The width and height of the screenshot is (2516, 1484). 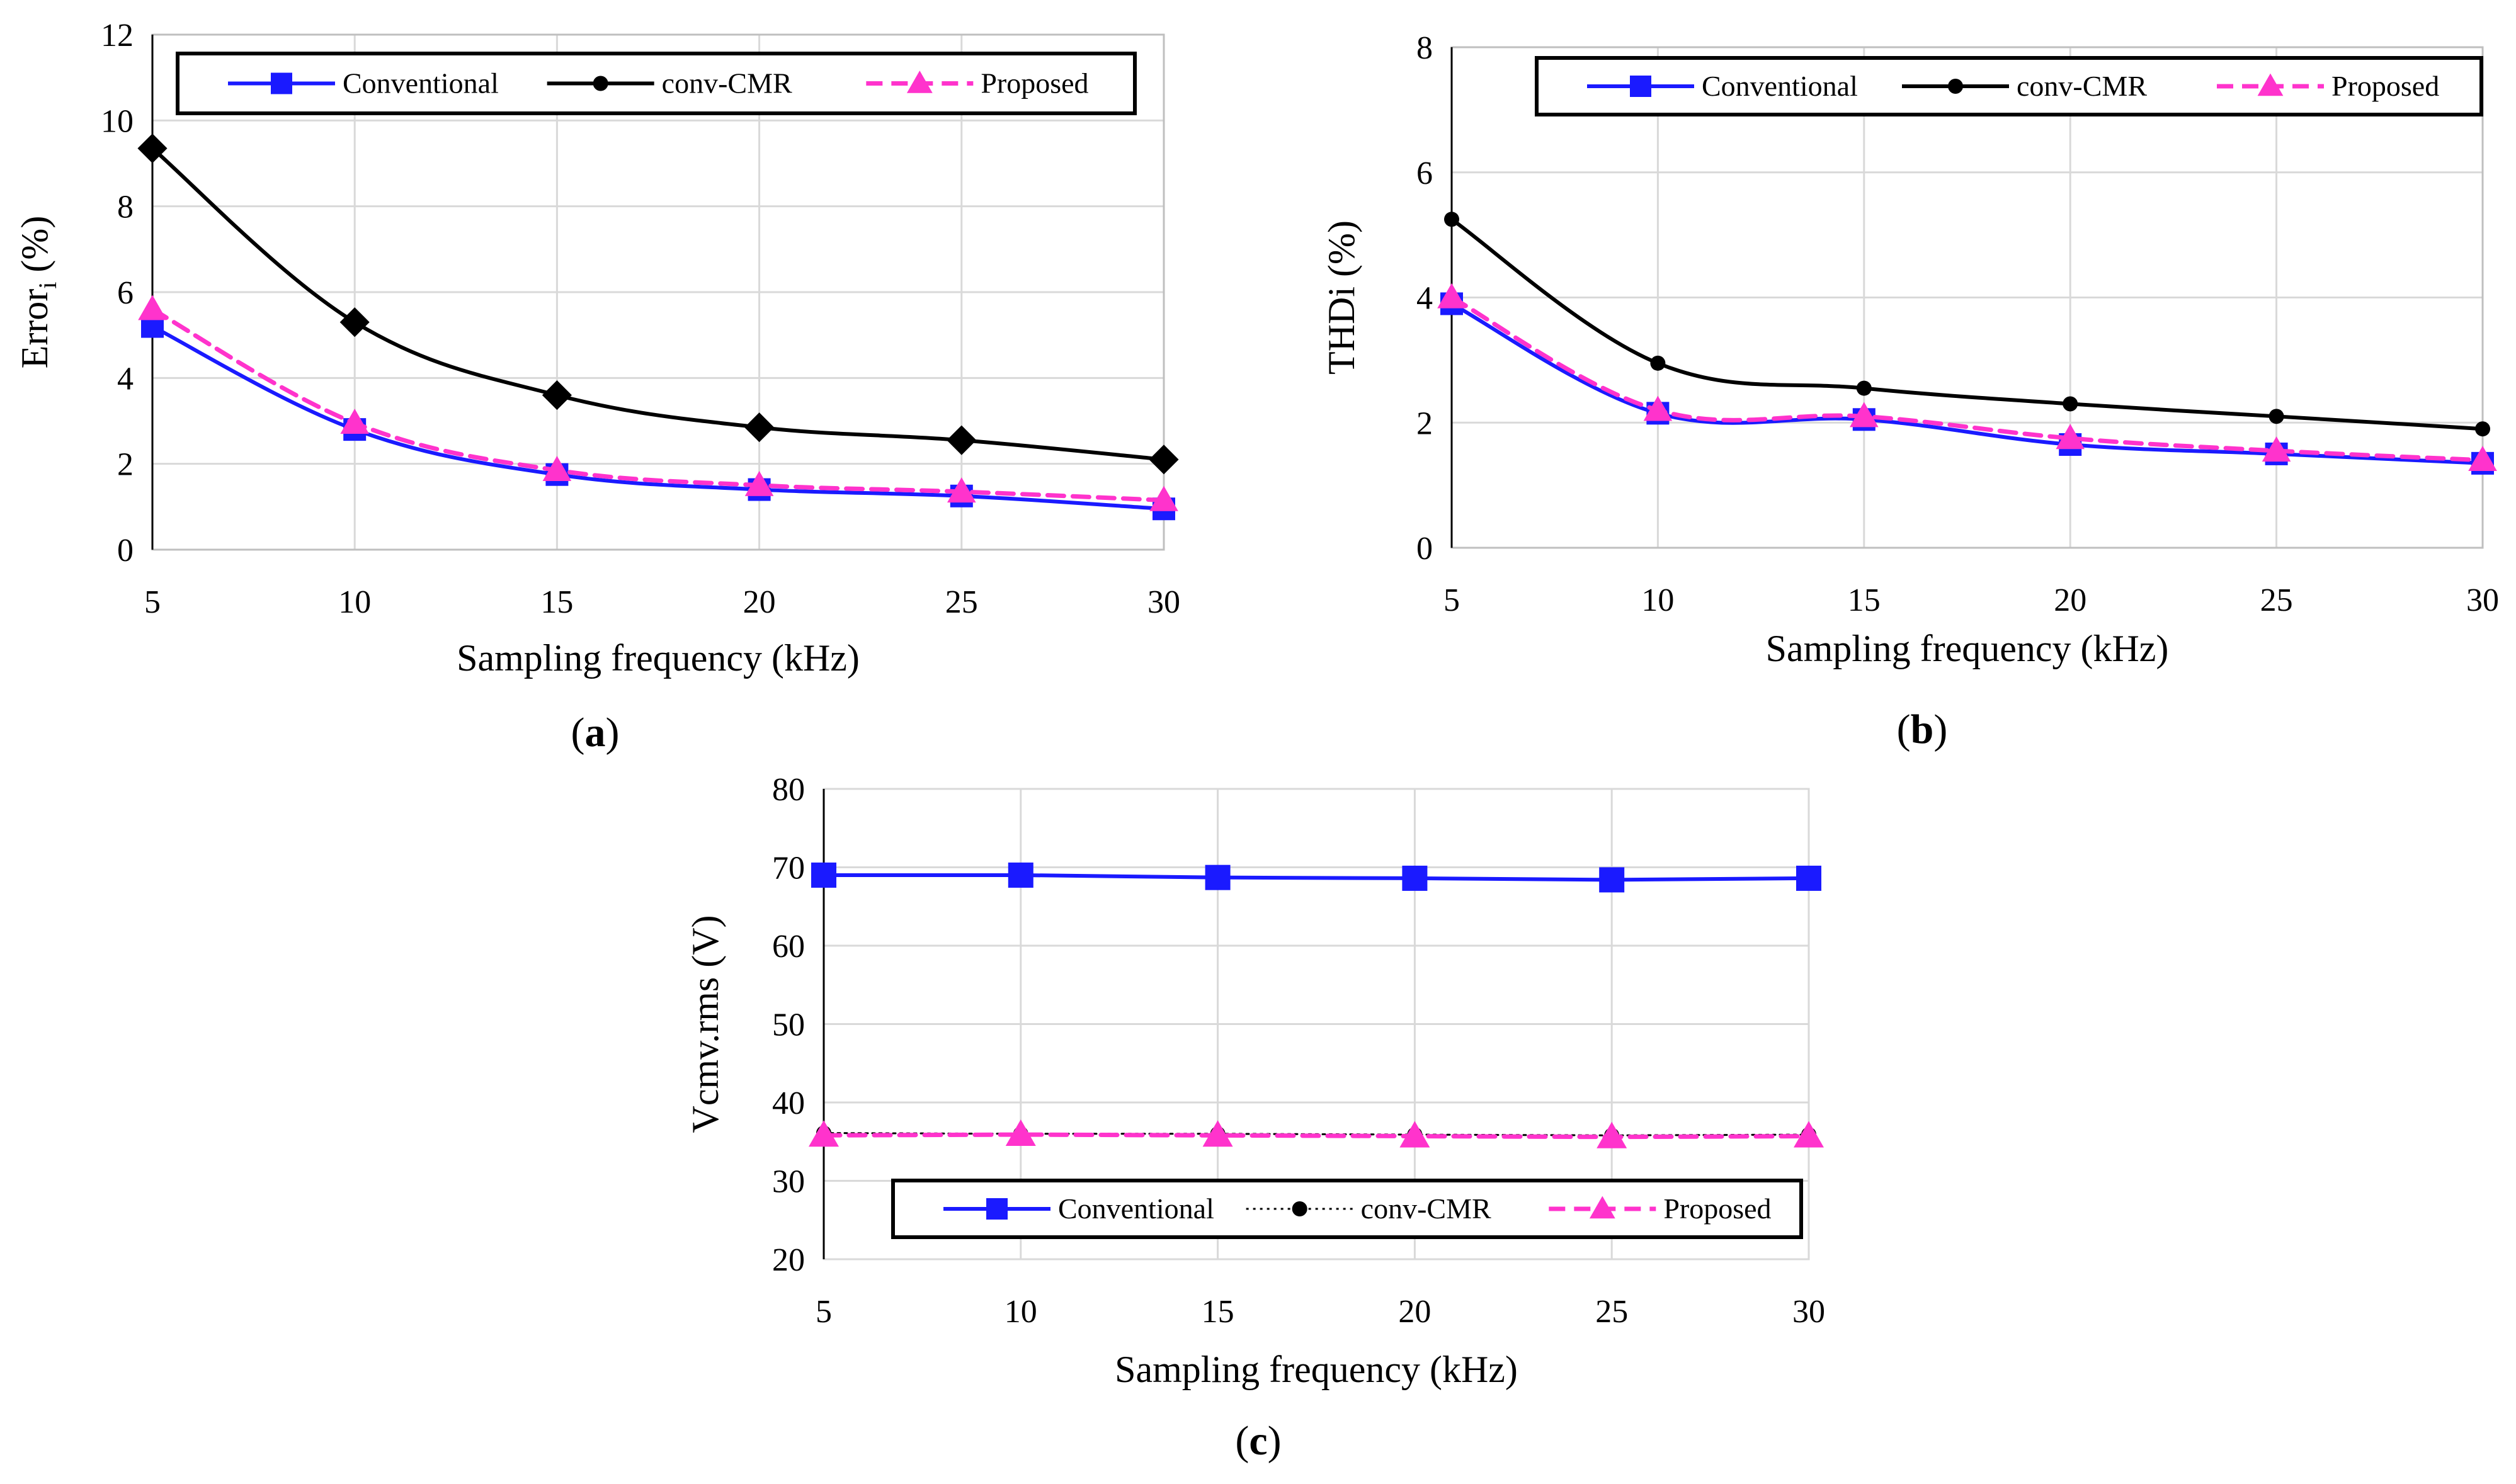 I want to click on y-tick-label: 12, so click(x=118, y=36).